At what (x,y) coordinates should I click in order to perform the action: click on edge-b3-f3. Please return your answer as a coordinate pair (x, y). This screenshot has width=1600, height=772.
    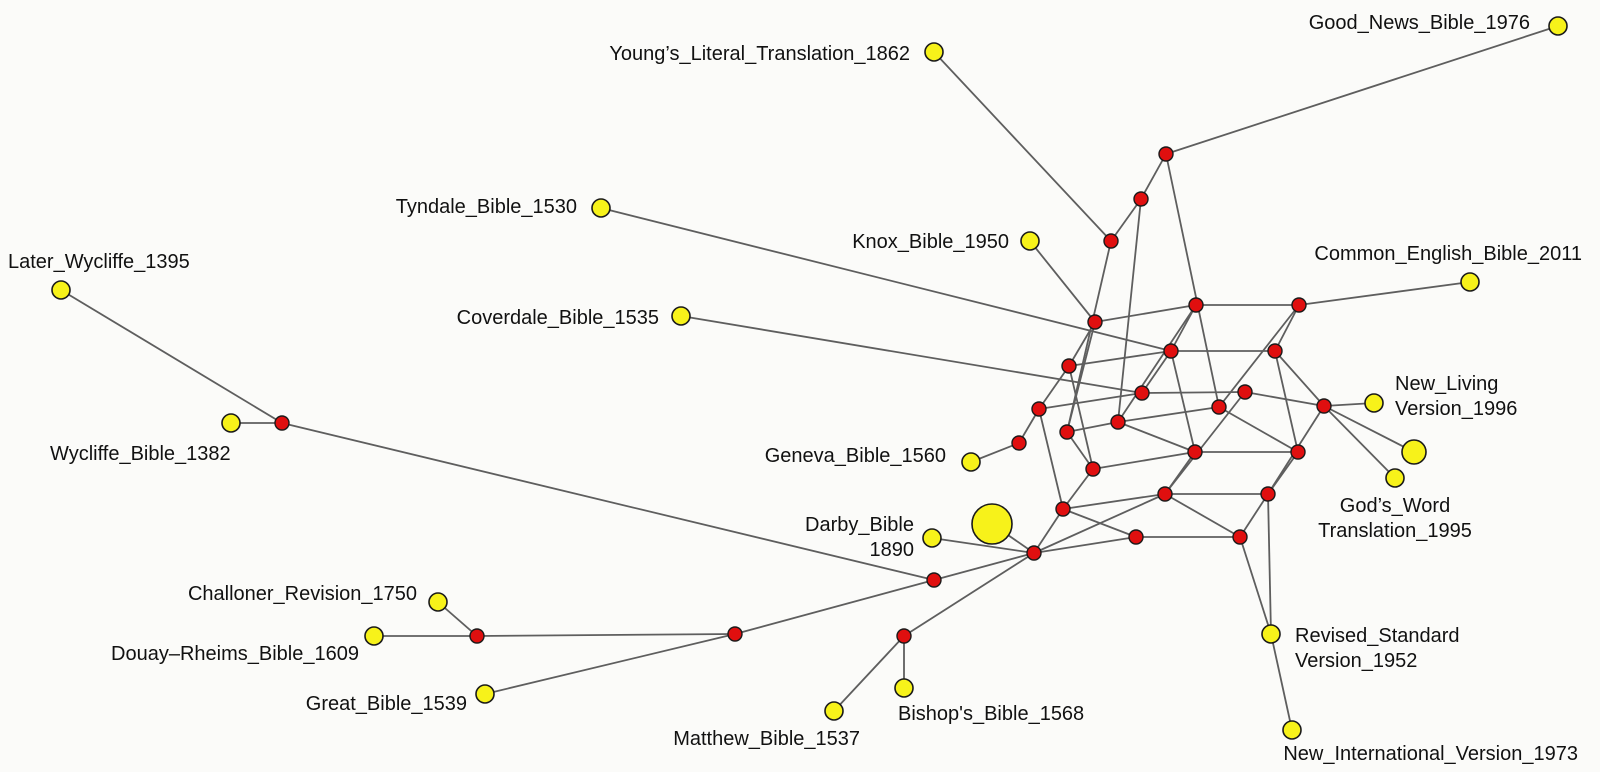
    Looking at the image, I should click on (1286, 401).